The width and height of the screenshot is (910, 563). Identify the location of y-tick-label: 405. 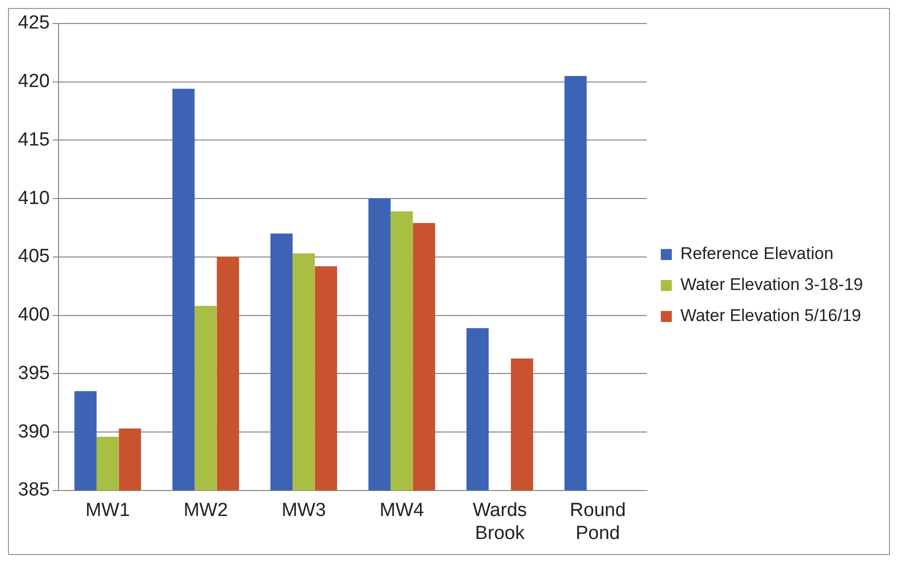
(34, 257).